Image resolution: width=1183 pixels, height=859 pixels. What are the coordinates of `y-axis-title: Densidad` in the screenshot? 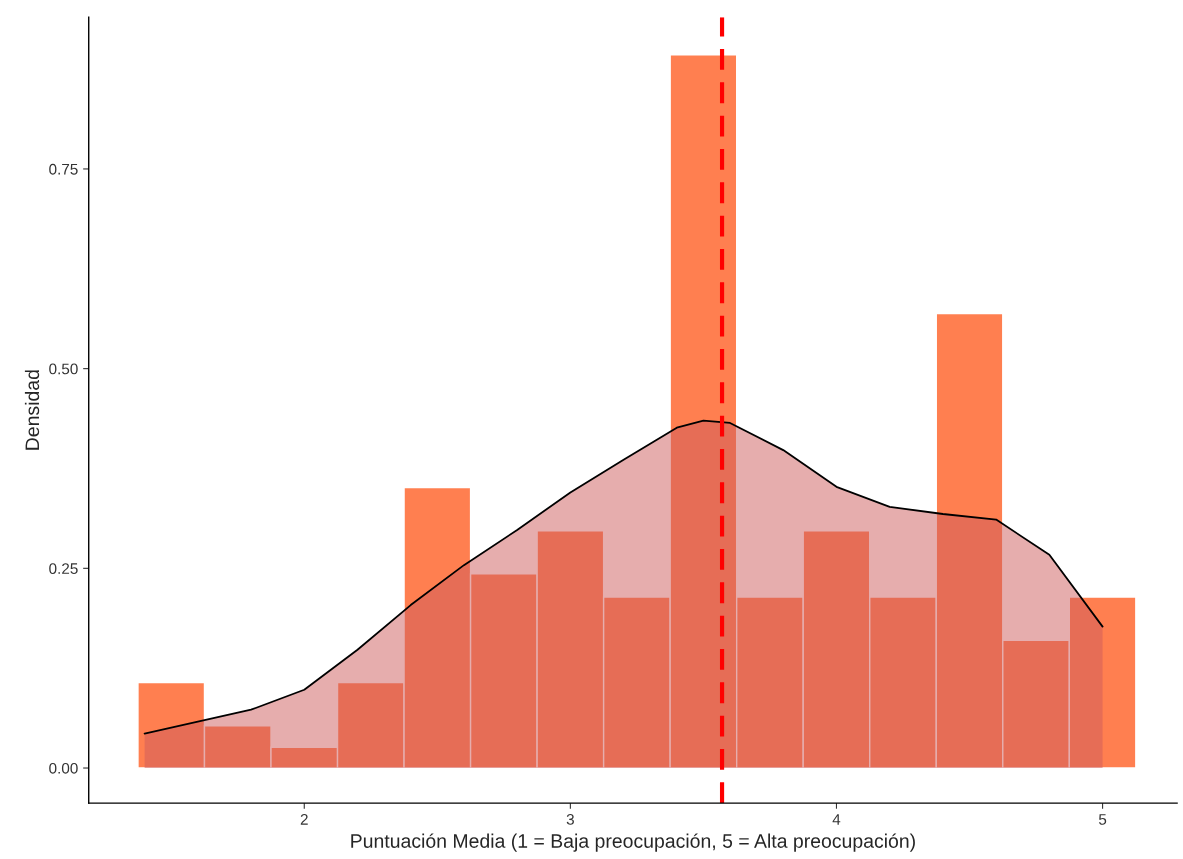 It's located at (32, 410).